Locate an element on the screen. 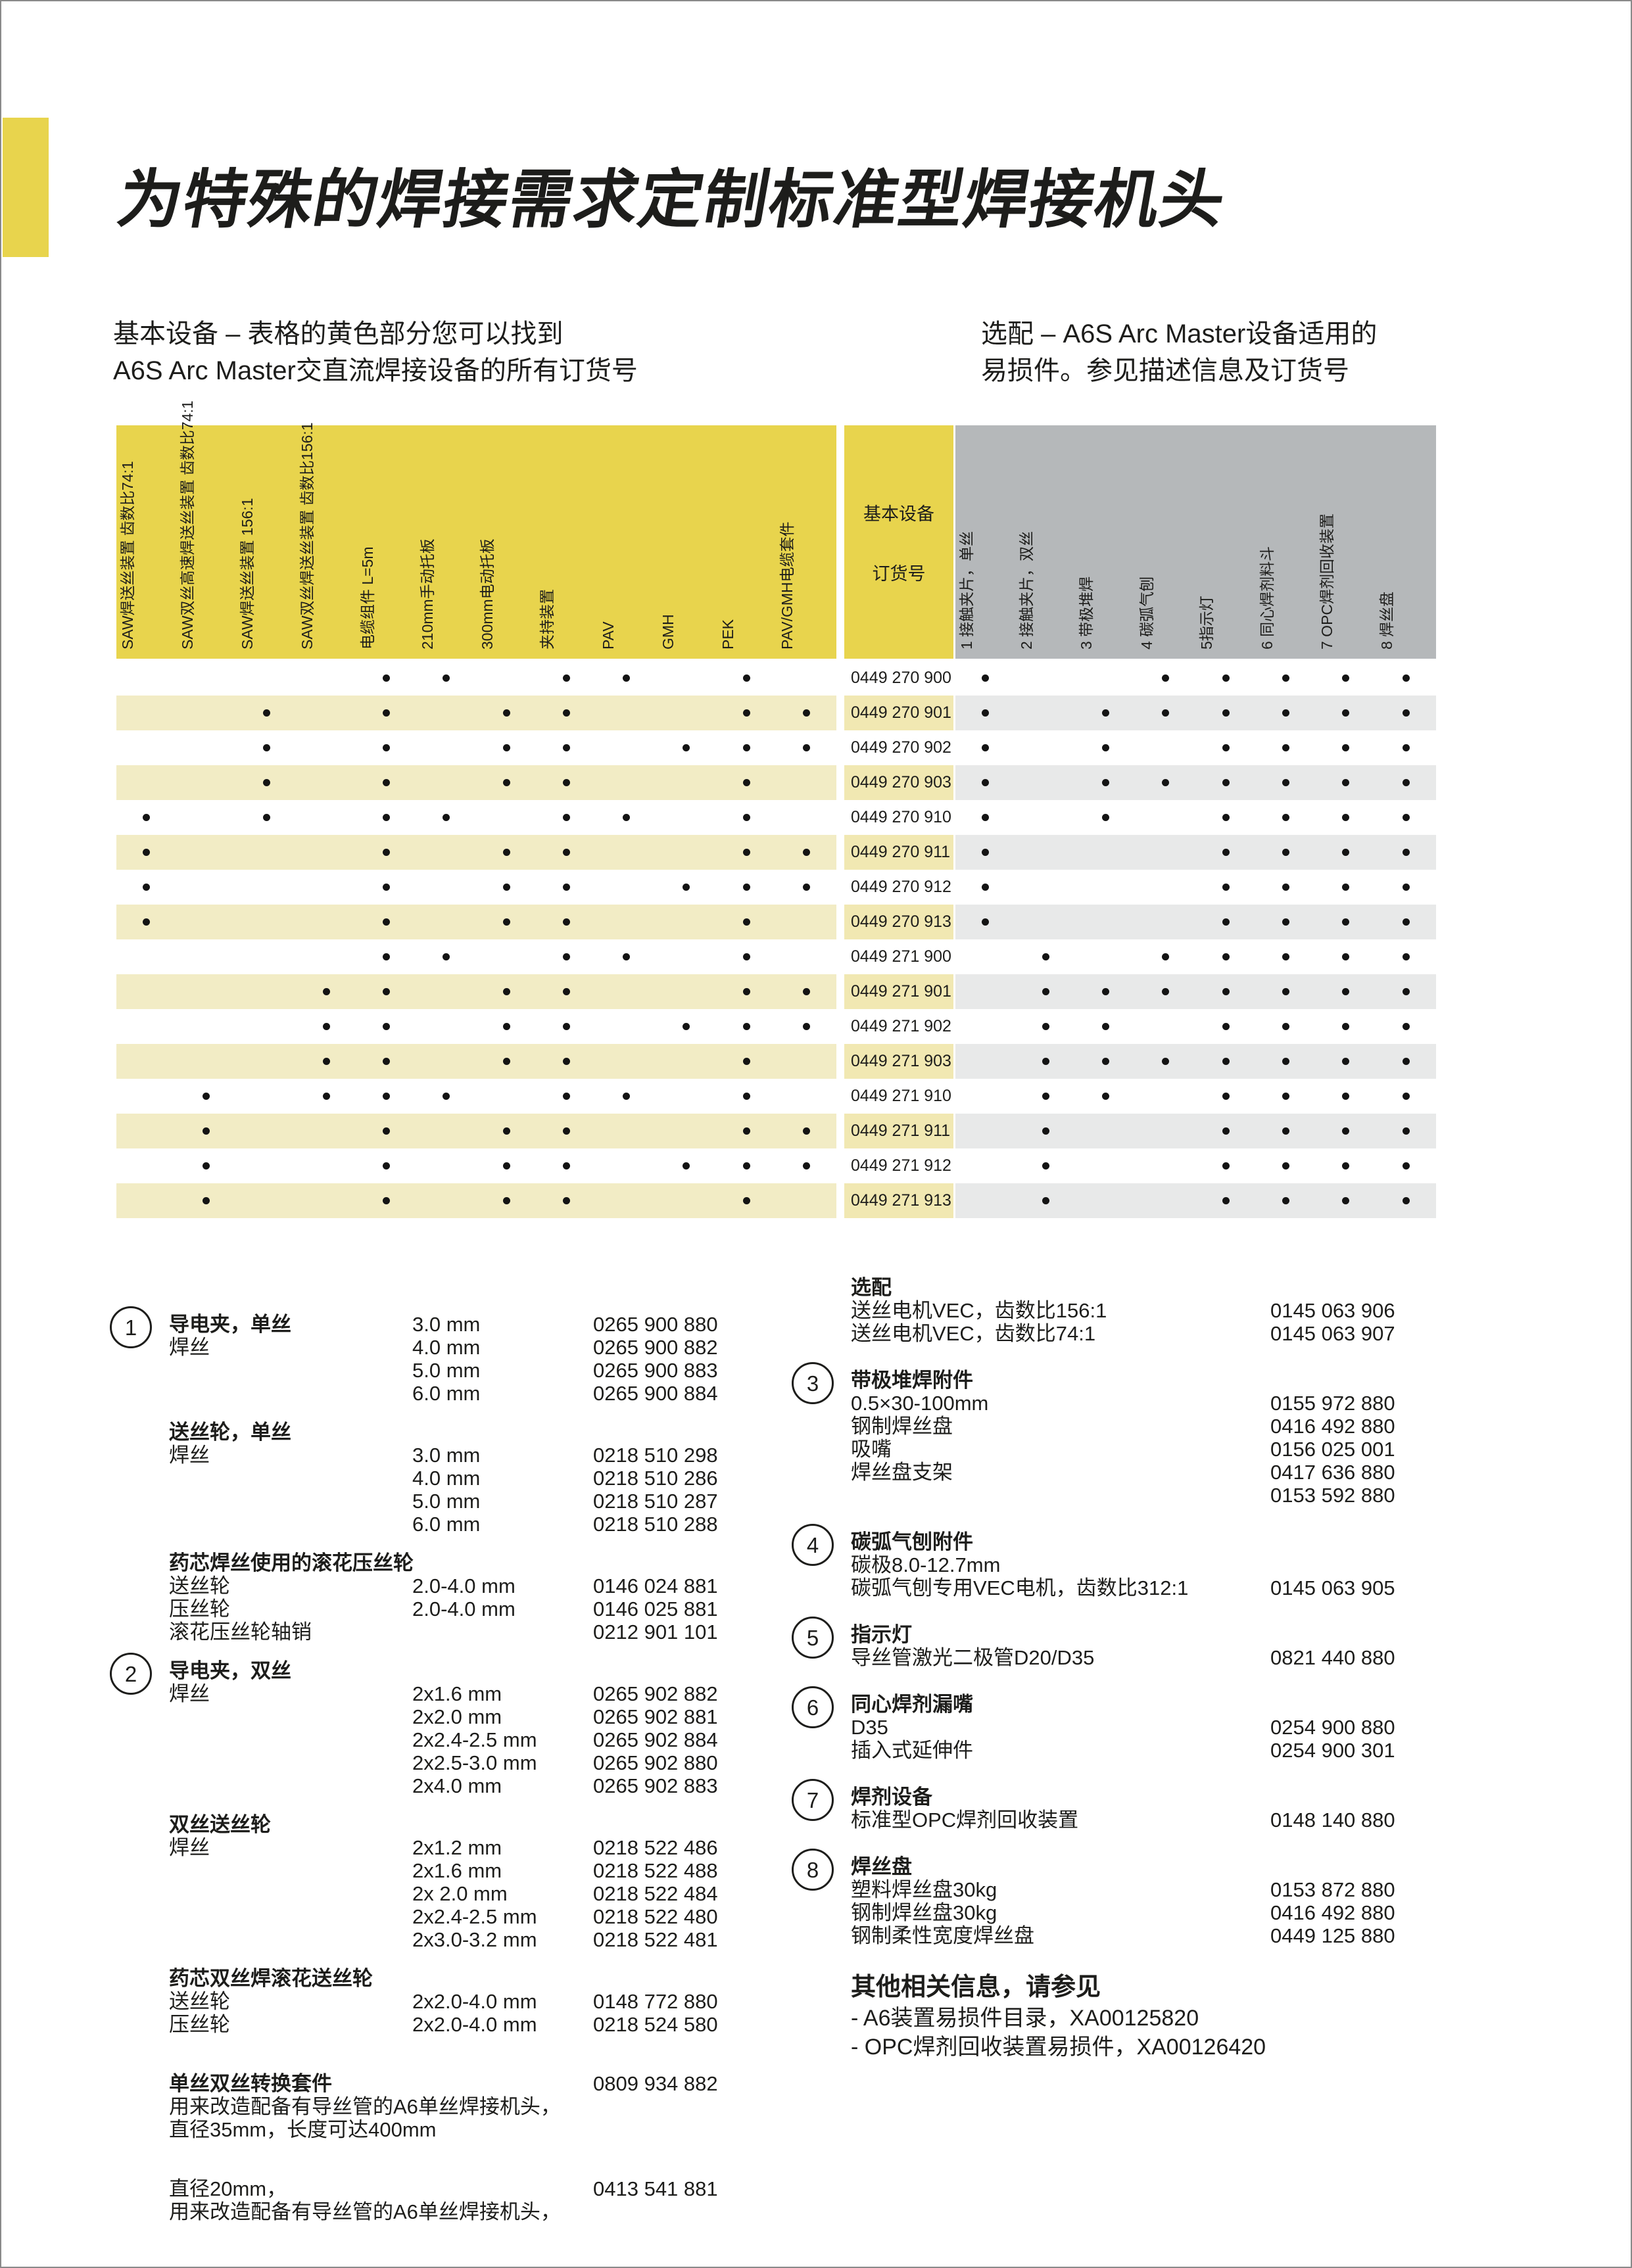 Image resolution: width=1632 pixels, height=2268 pixels. section-number-badge: 4 is located at coordinates (813, 1545).